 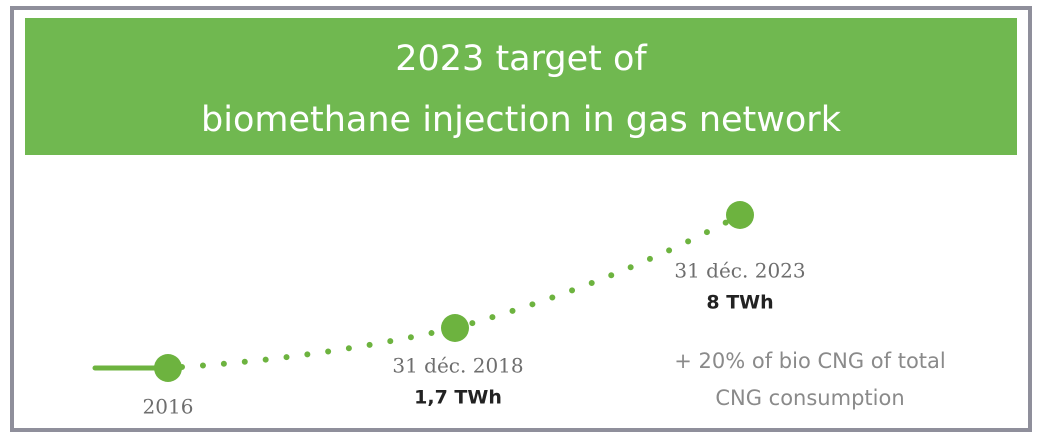 What do you see at coordinates (809, 398) in the screenshot?
I see `note-line: CNG consumption` at bounding box center [809, 398].